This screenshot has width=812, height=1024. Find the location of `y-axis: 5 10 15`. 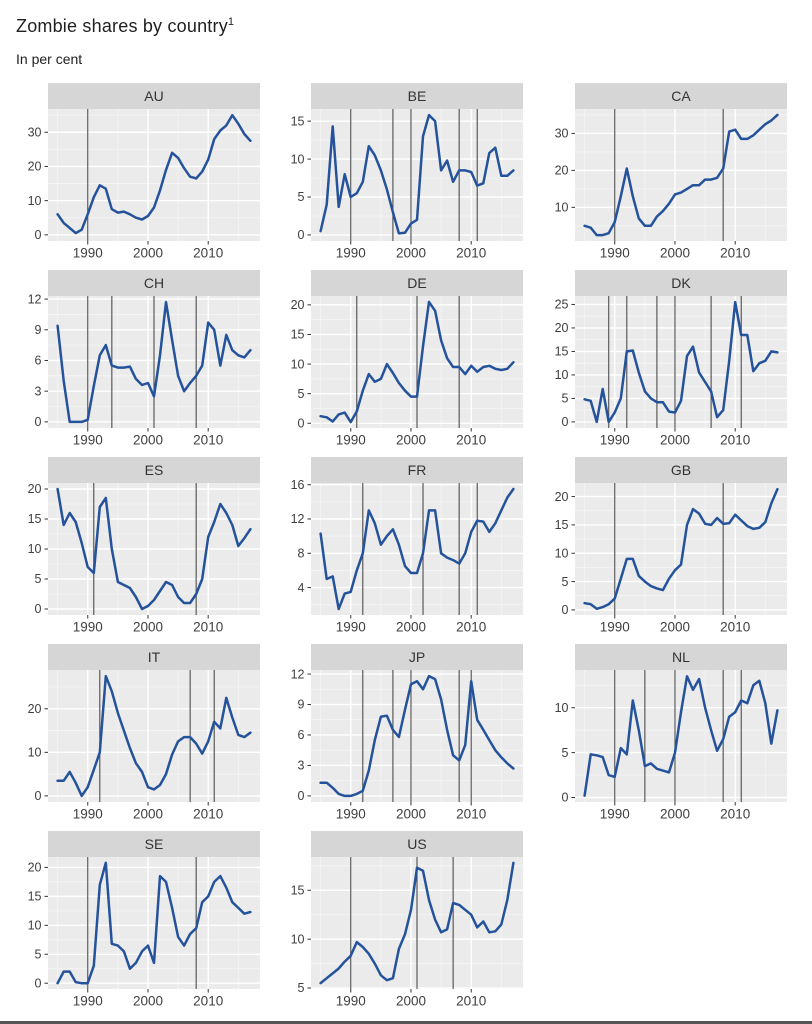

y-axis: 5 10 15 is located at coordinates (301, 939).